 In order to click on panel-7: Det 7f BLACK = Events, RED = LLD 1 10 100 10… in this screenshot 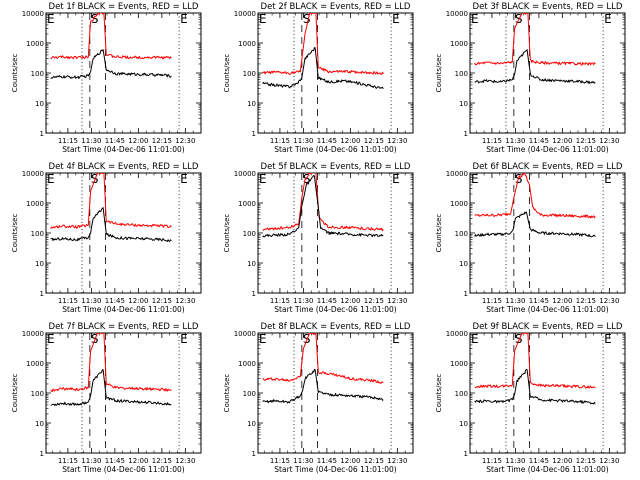, I will do `click(106, 398)`.